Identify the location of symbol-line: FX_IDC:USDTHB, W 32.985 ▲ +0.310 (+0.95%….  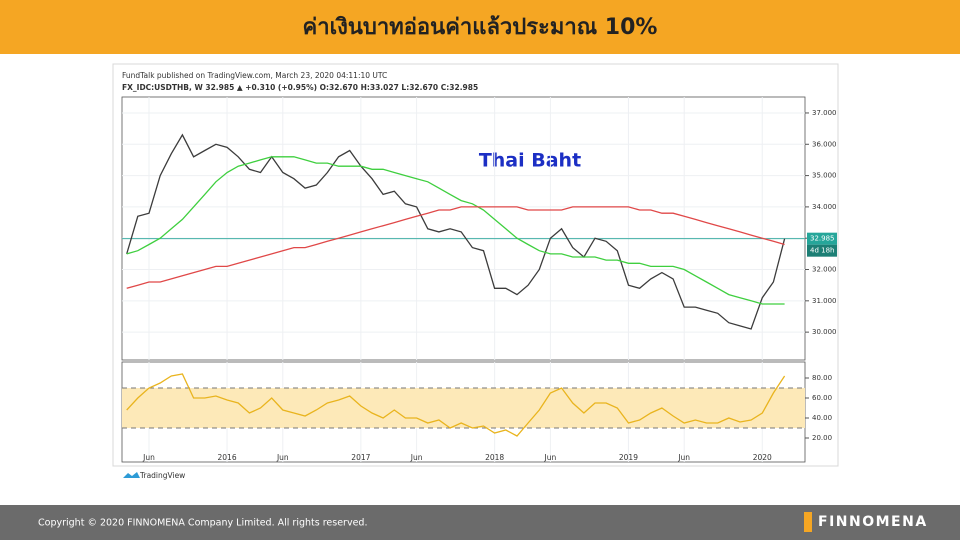
(300, 87).